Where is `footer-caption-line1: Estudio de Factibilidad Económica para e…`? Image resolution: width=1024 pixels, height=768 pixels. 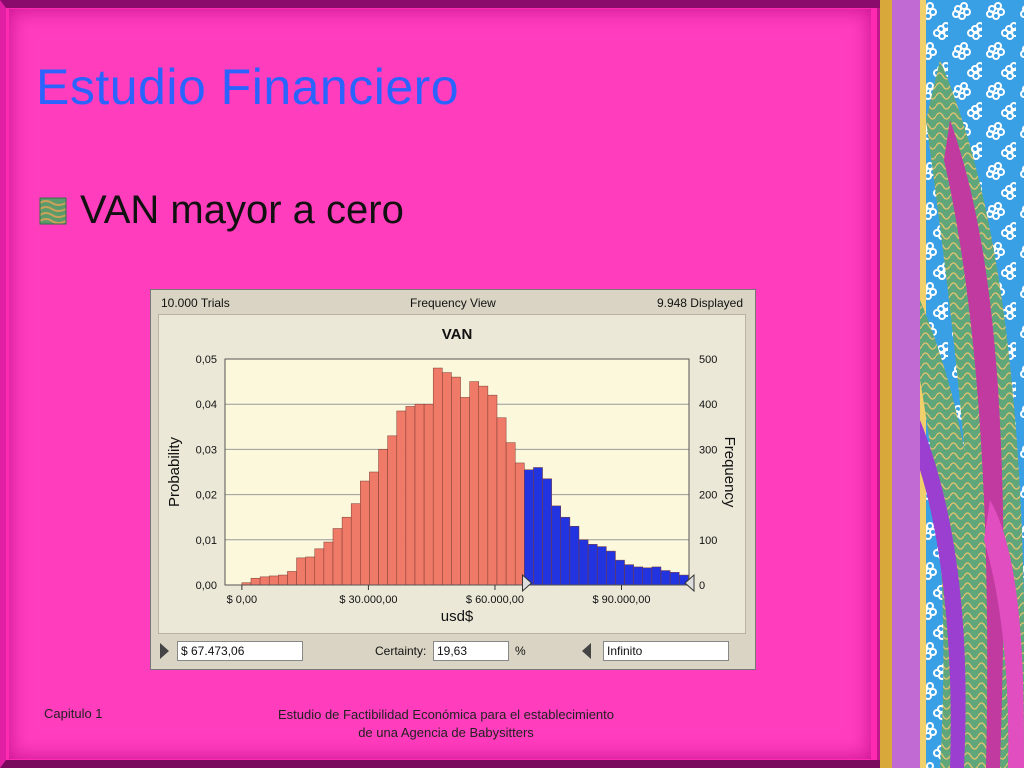
footer-caption-line1: Estudio de Factibilidad Económica para e… is located at coordinates (446, 714).